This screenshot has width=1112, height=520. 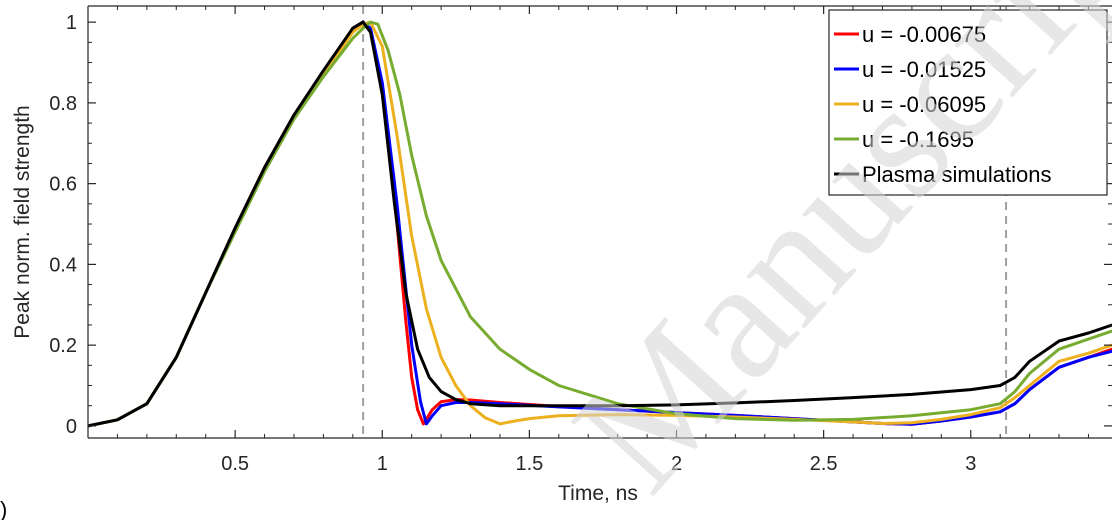 I want to click on y-tick-label: 1, so click(x=71, y=23).